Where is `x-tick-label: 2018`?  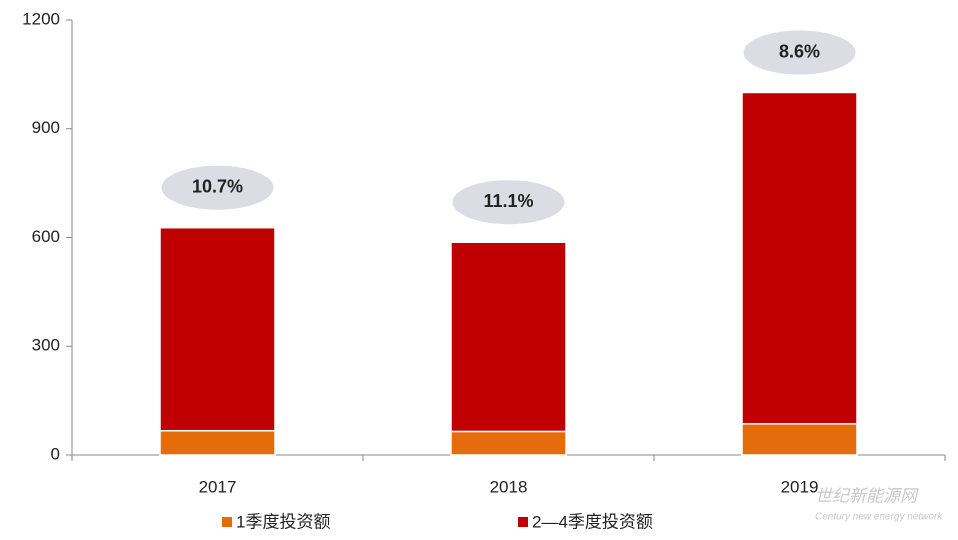
x-tick-label: 2018 is located at coordinates (509, 486).